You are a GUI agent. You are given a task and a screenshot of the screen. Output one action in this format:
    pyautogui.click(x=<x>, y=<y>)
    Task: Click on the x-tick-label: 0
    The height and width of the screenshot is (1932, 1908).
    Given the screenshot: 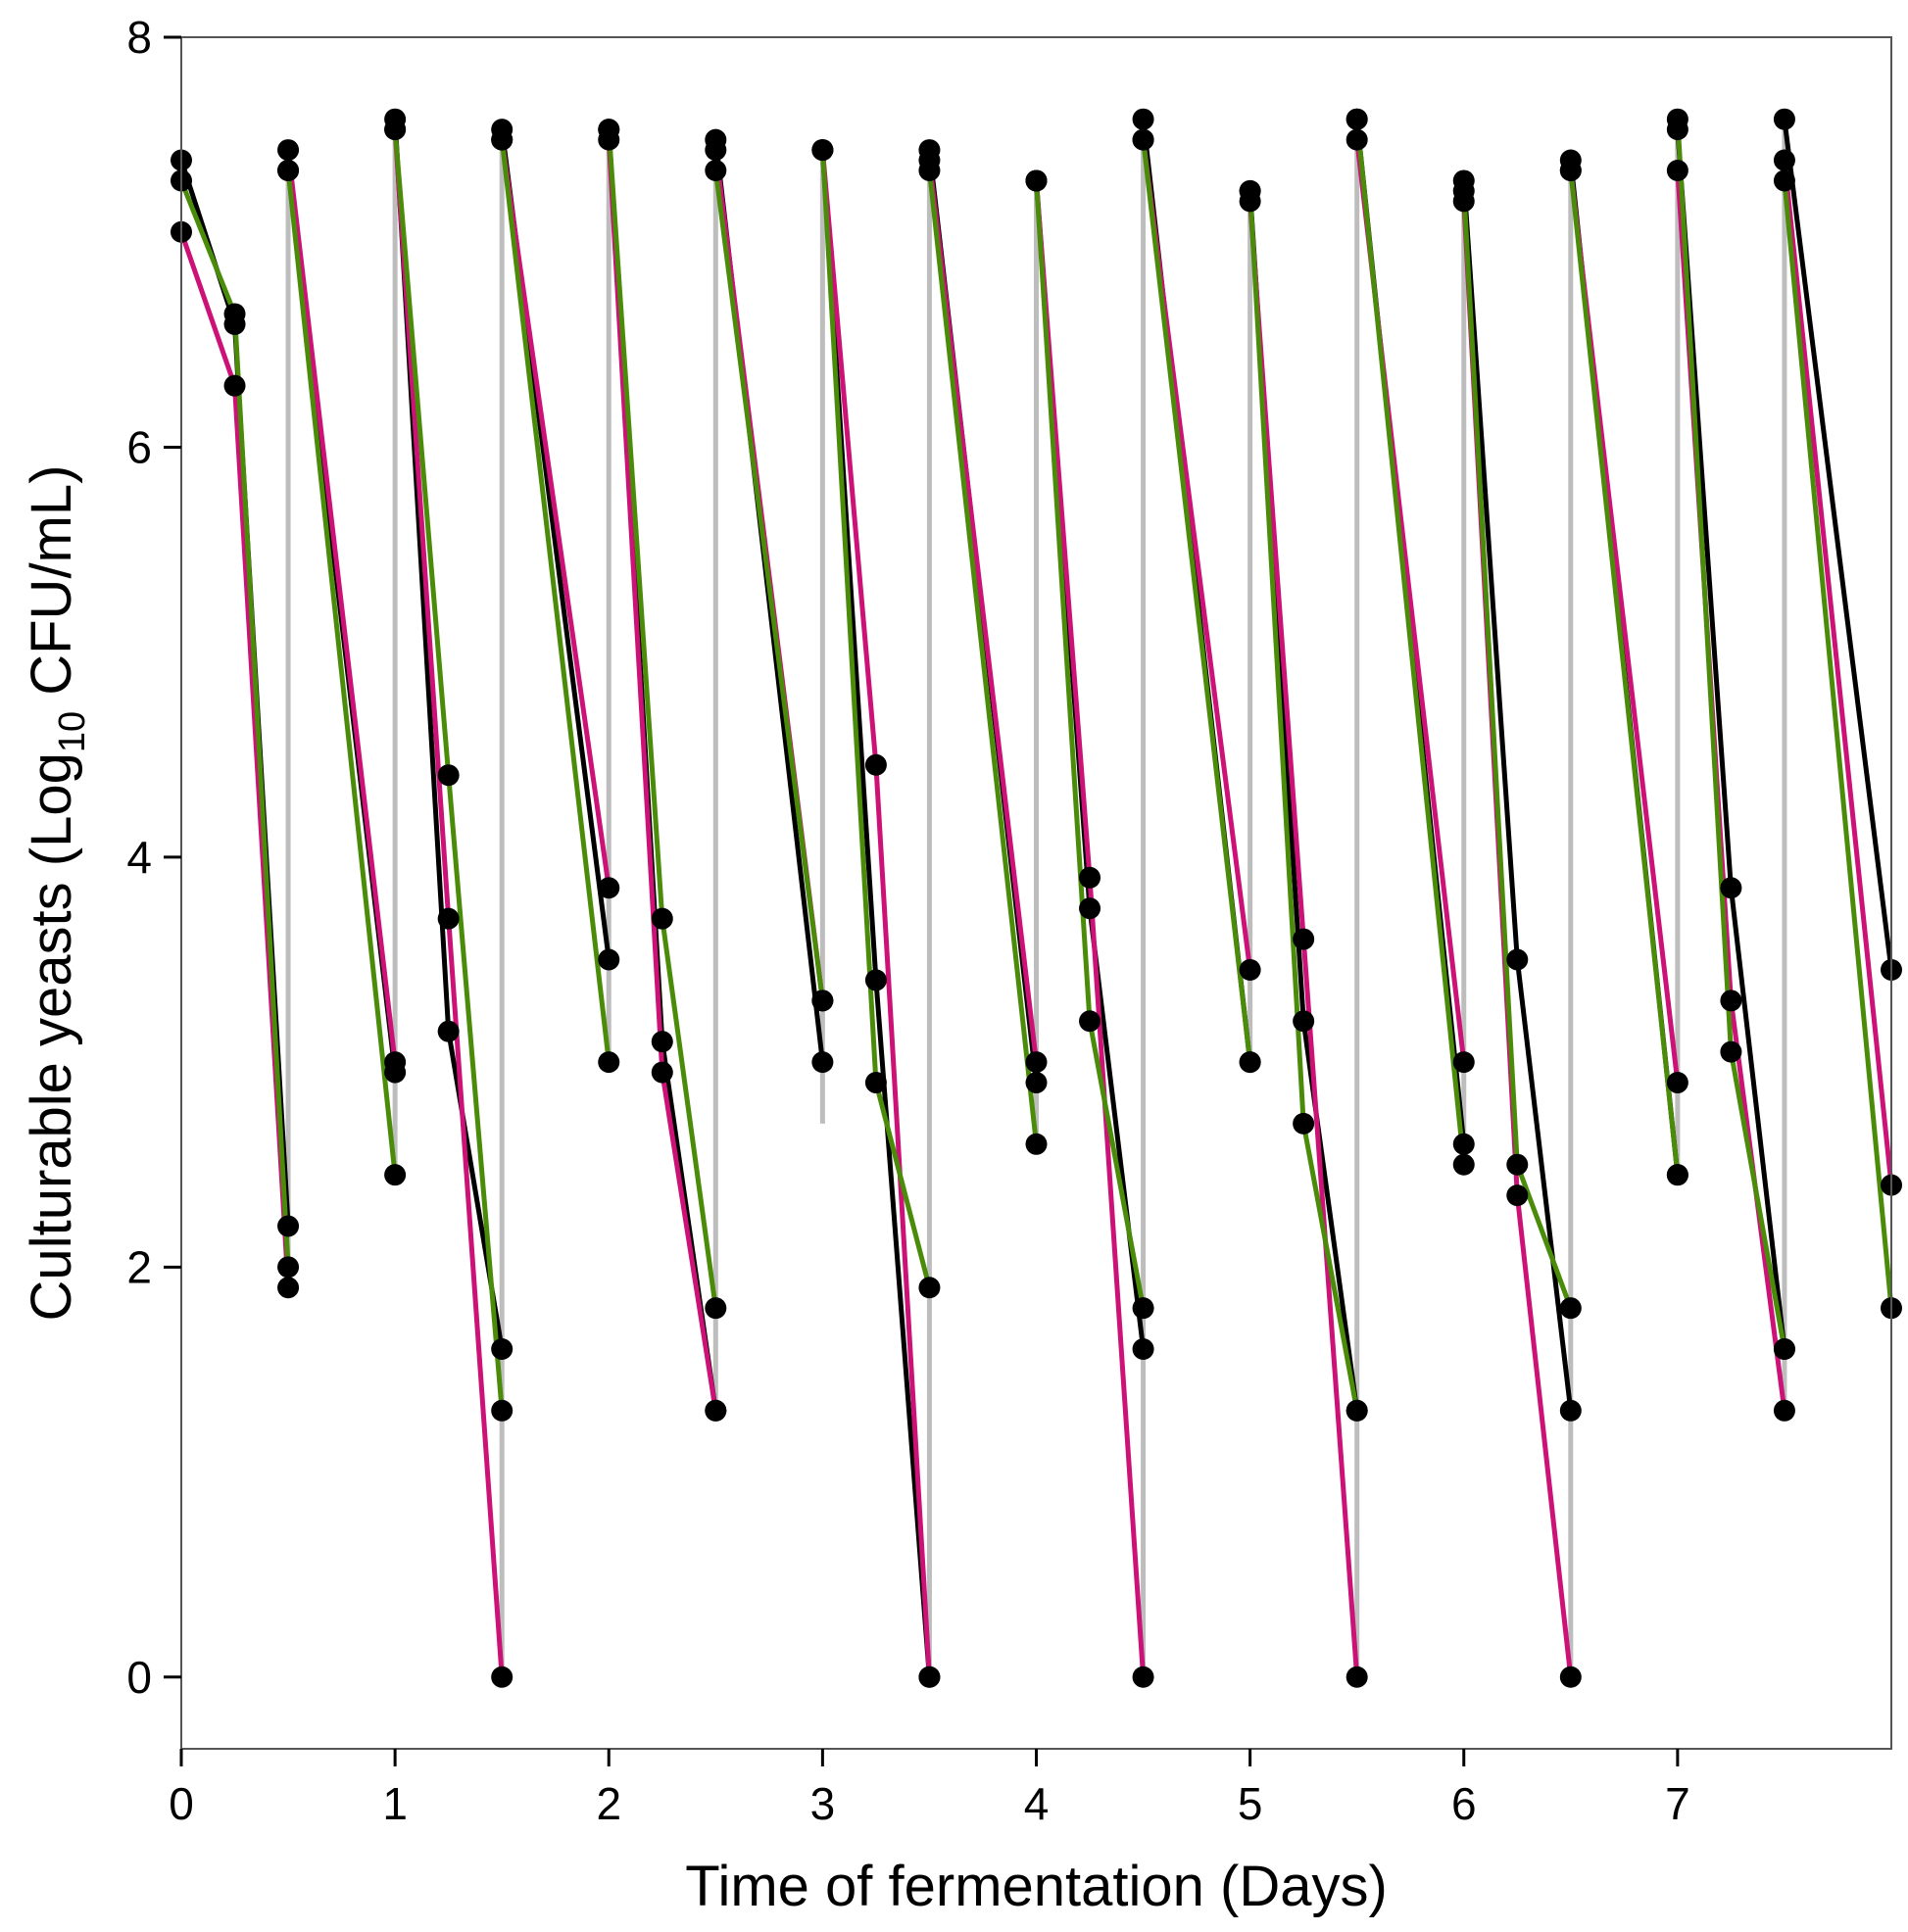 What is the action you would take?
    pyautogui.click(x=181, y=1803)
    